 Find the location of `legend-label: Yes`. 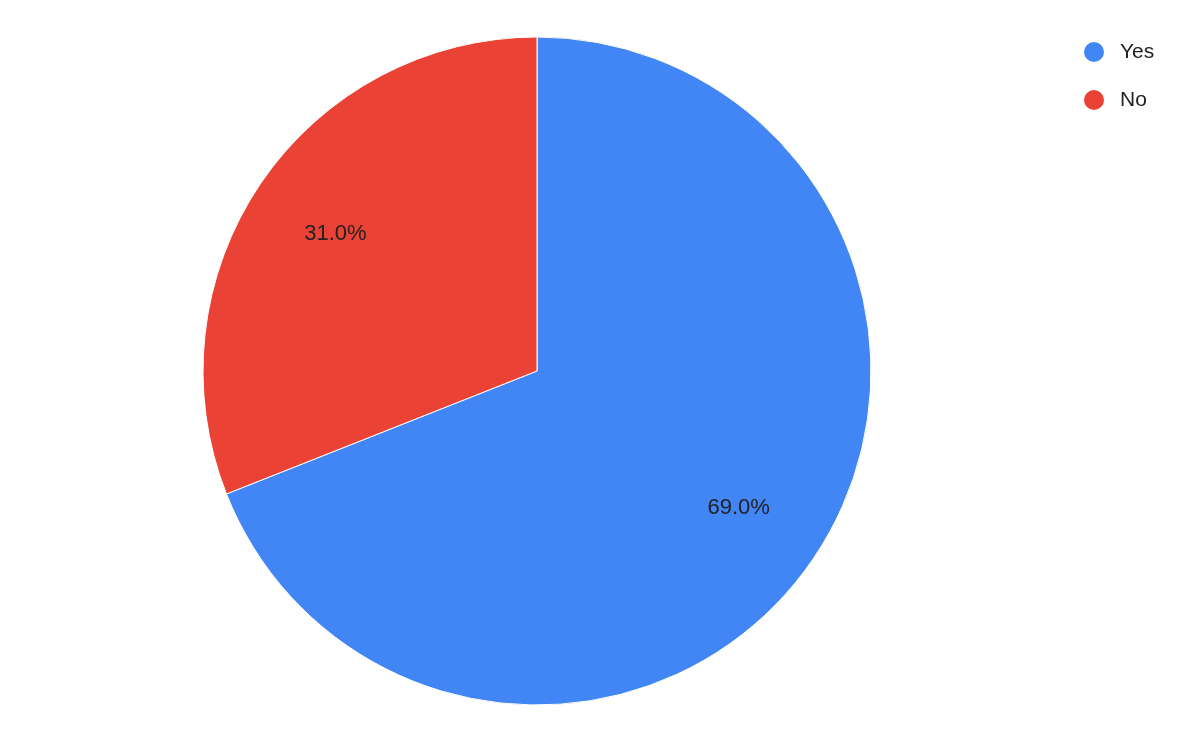

legend-label: Yes is located at coordinates (1137, 50).